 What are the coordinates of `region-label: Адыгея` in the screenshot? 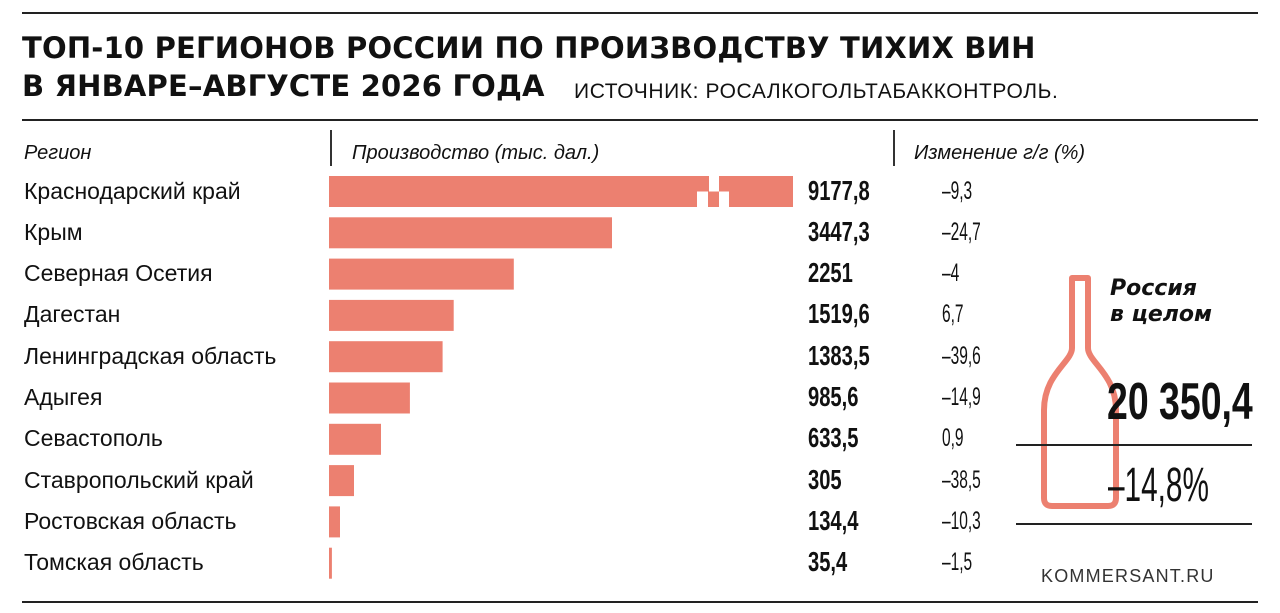 It's located at (63, 397).